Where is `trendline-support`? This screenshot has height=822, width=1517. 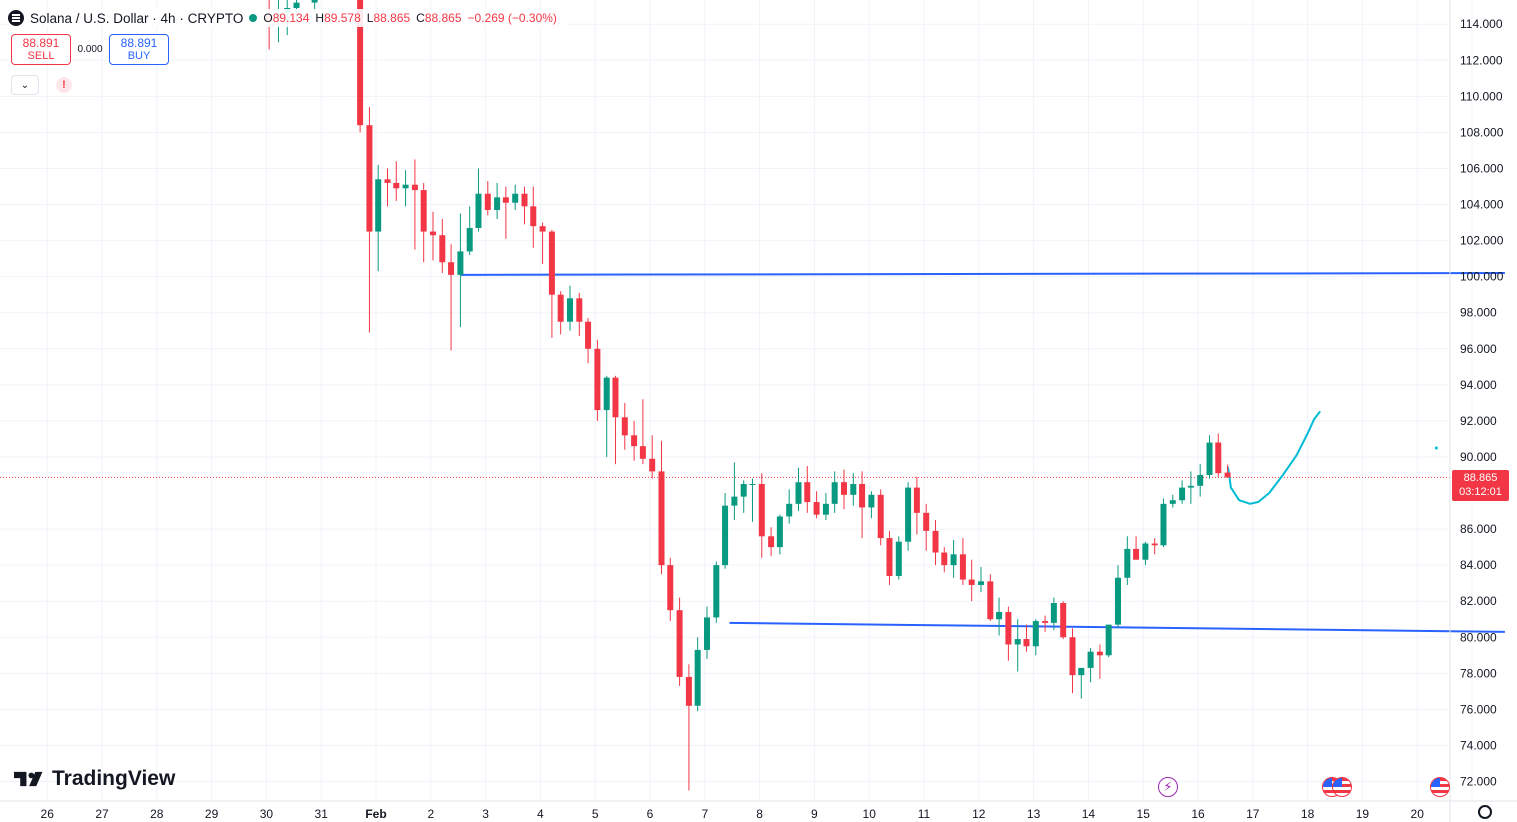
trendline-support is located at coordinates (1117, 627).